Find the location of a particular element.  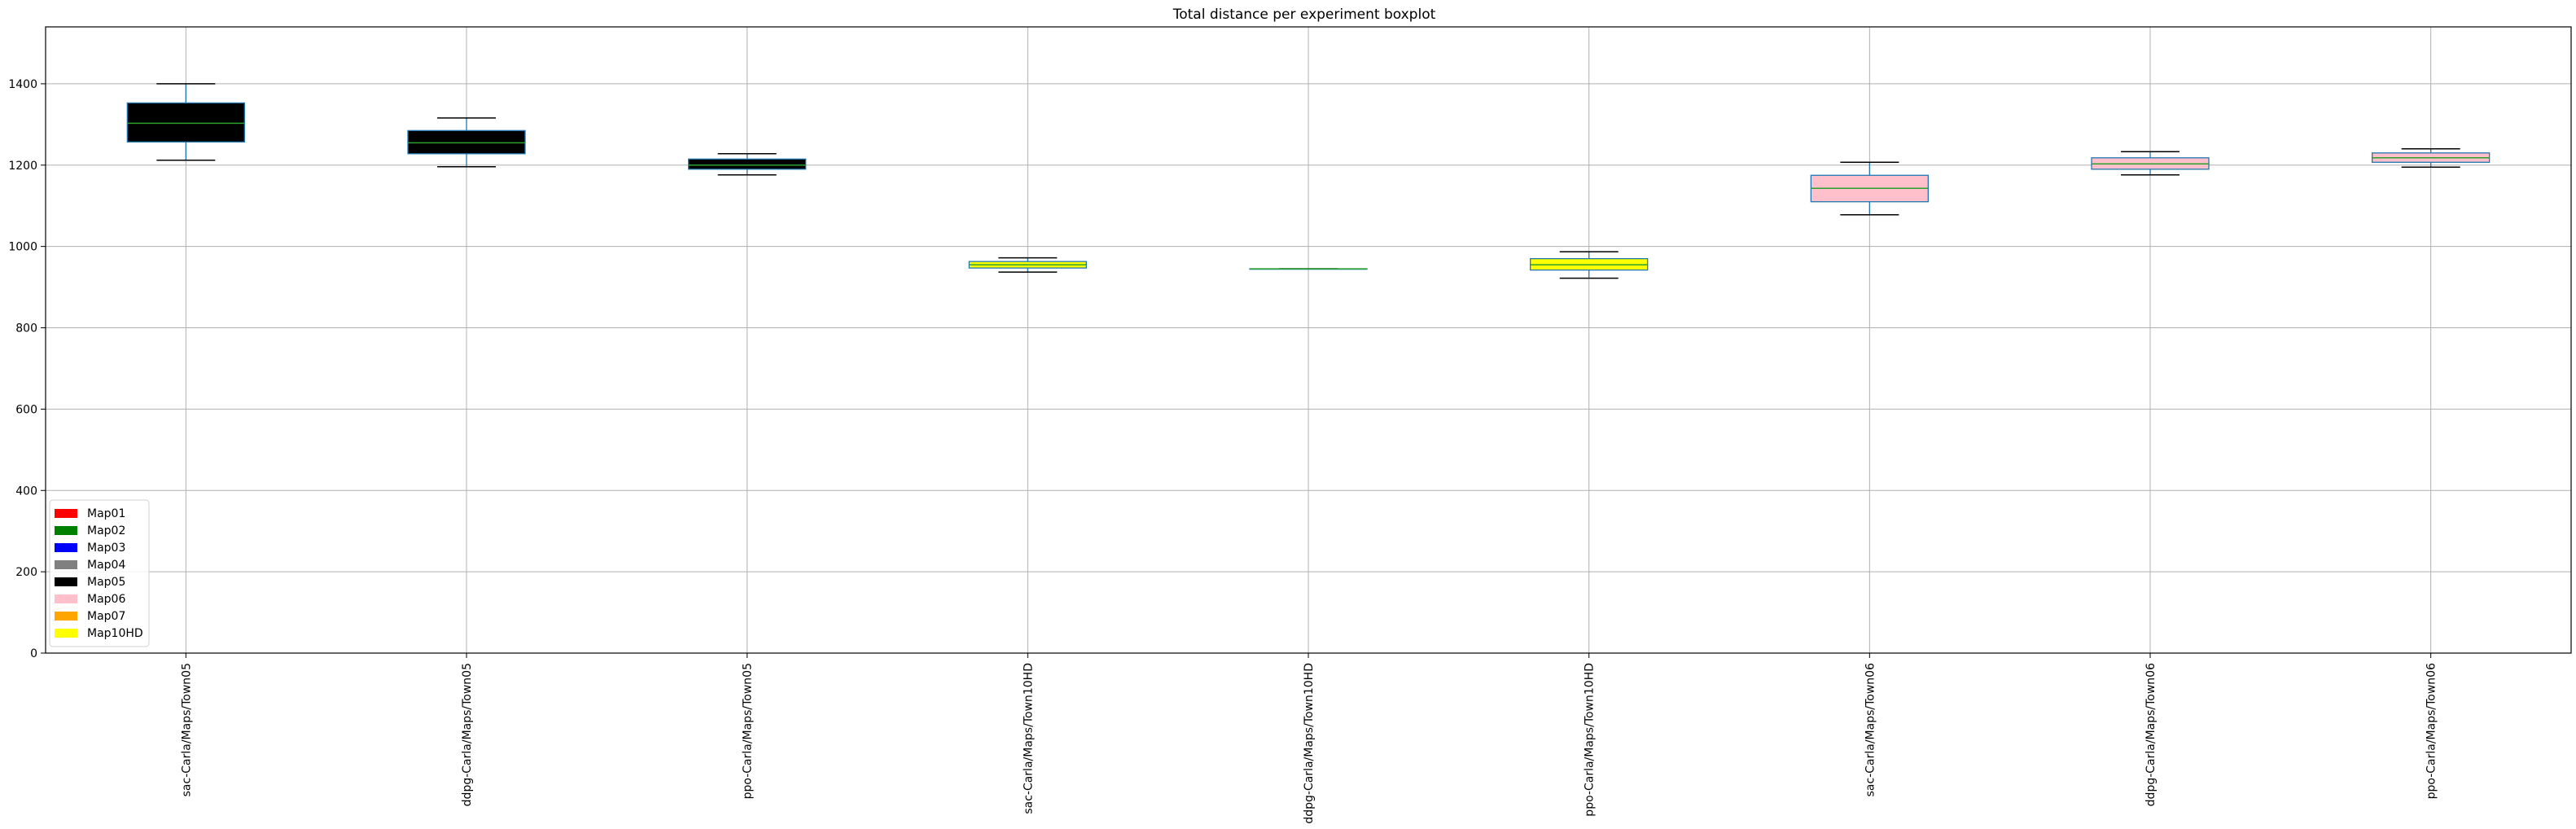

legend-label: Map02 is located at coordinates (106, 530).